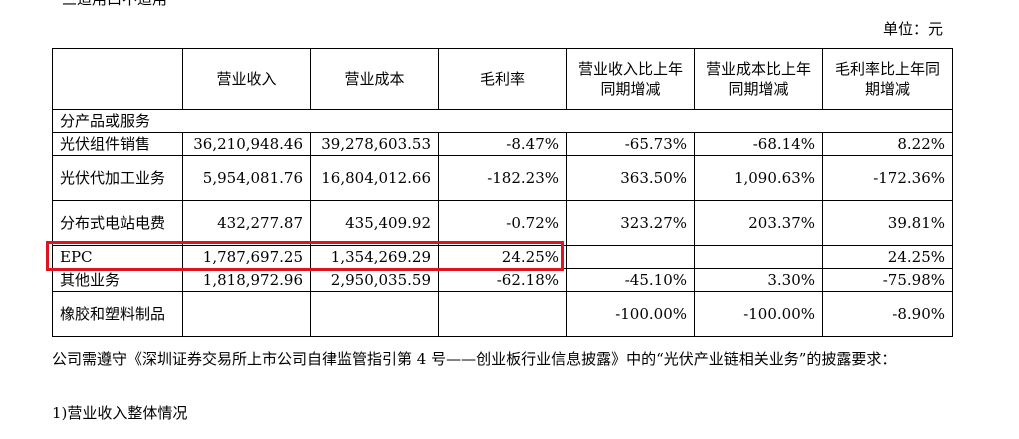  What do you see at coordinates (117, 79) in the screenshot?
I see `header-blank` at bounding box center [117, 79].